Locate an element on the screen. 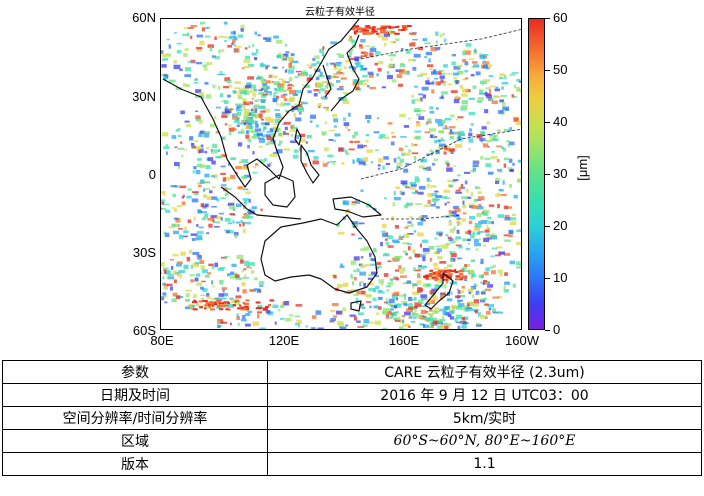  table-row: 空间分辨率/时间分辨率 5km/实时 is located at coordinates (352, 418).